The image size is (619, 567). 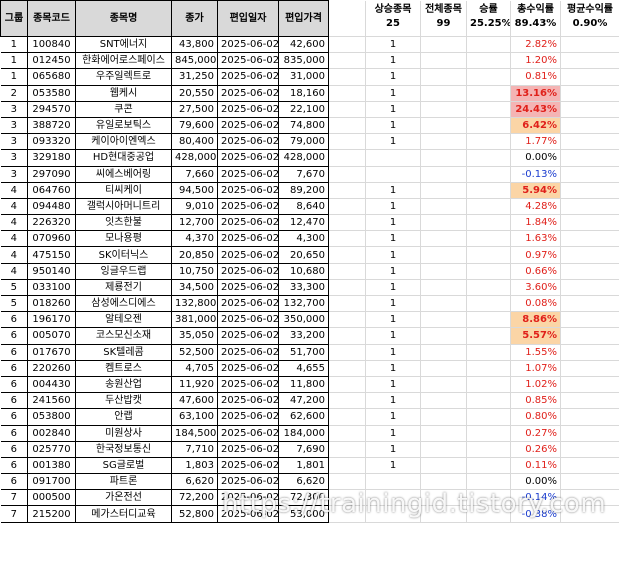 What do you see at coordinates (14, 433) in the screenshot?
I see `group-cell: 6` at bounding box center [14, 433].